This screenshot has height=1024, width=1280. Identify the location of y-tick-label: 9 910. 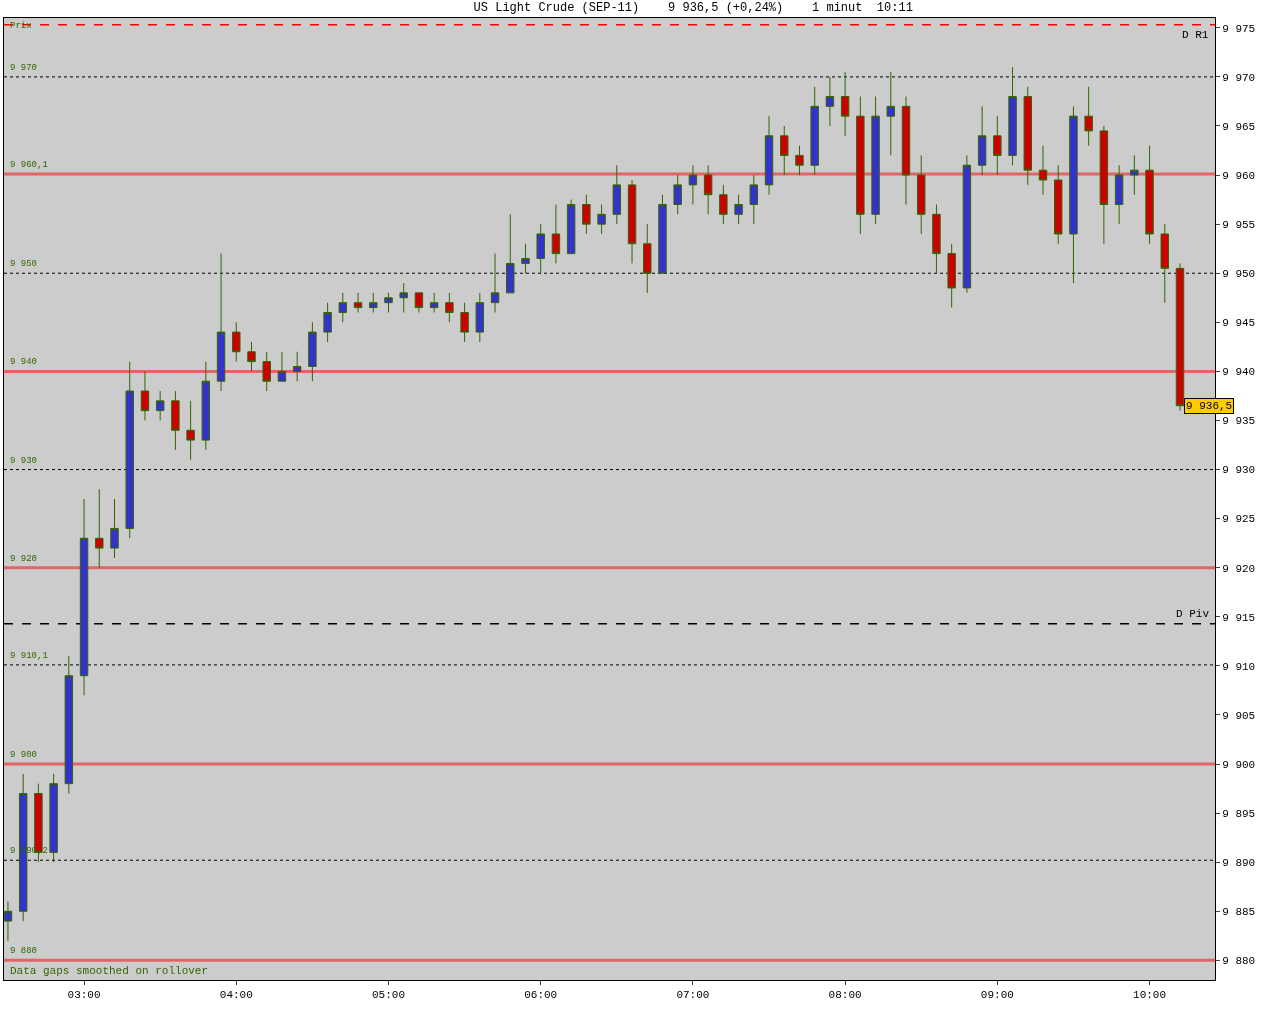
(1239, 666).